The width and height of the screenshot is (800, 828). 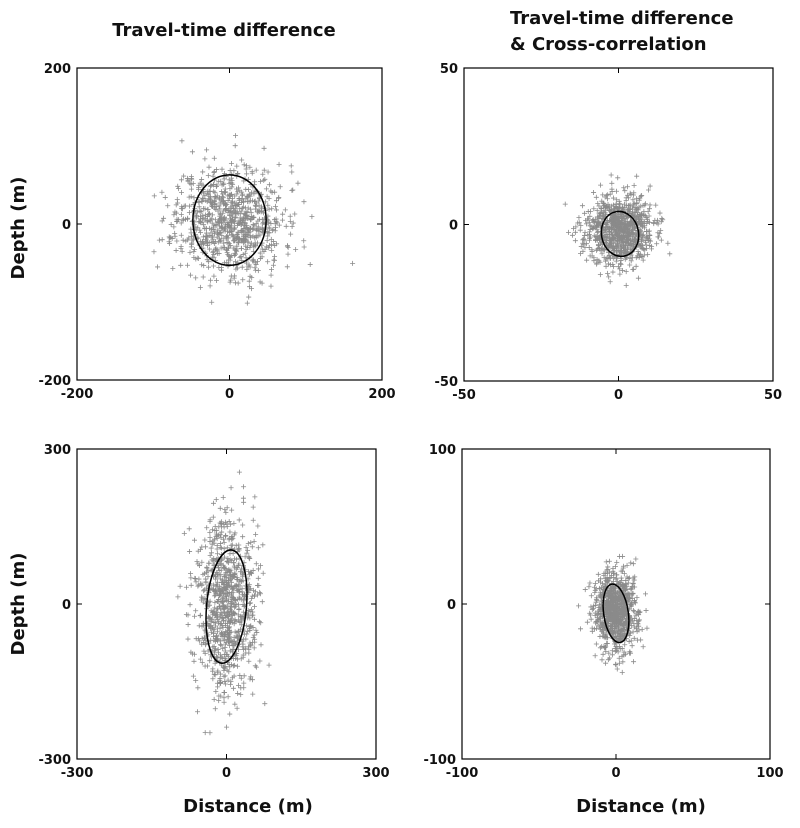 What do you see at coordinates (57, 69) in the screenshot?
I see `y-tick-label: 200` at bounding box center [57, 69].